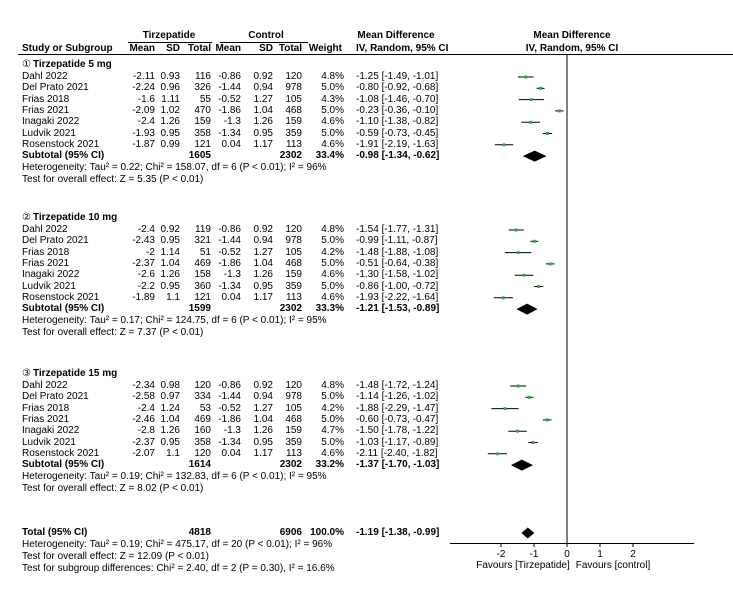 The height and width of the screenshot is (590, 733). Describe the element at coordinates (202, 419) in the screenshot. I see `cell-tn: 469` at that location.